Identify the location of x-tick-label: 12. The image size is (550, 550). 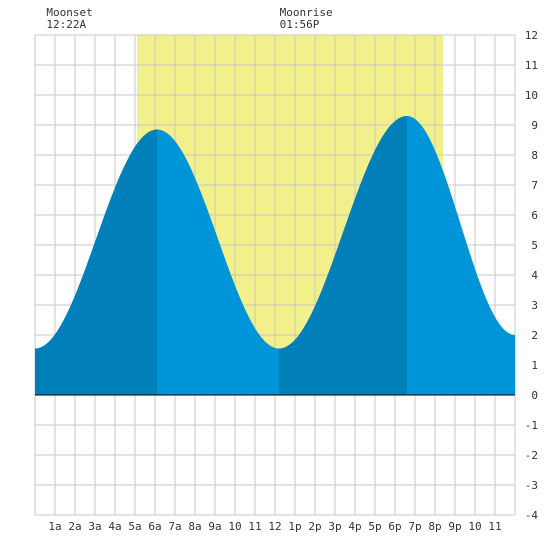
(274, 526).